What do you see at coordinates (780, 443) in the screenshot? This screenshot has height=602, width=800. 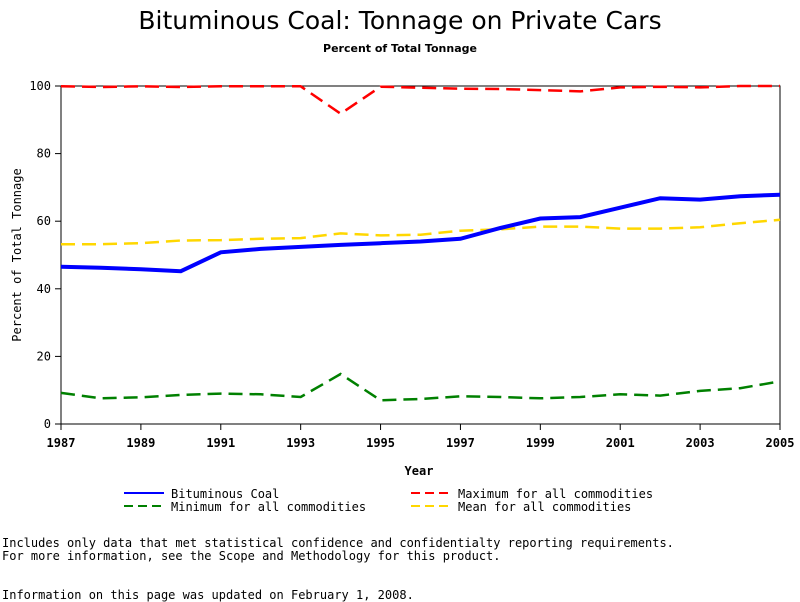 I see `x-tick-label: 2005` at bounding box center [780, 443].